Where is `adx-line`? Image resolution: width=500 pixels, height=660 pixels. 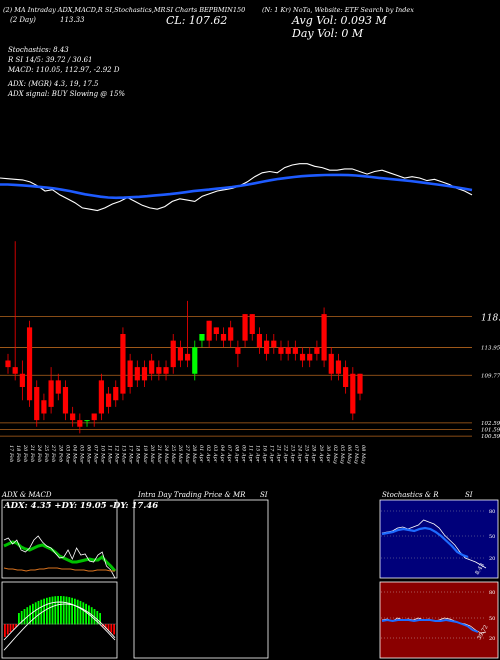
adx-line is located at coordinates (59, 569).